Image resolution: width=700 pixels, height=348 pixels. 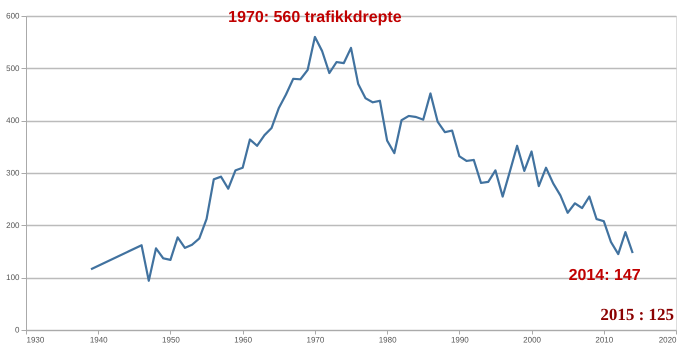 What do you see at coordinates (13, 277) in the screenshot?
I see `y-tick-label: 100` at bounding box center [13, 277].